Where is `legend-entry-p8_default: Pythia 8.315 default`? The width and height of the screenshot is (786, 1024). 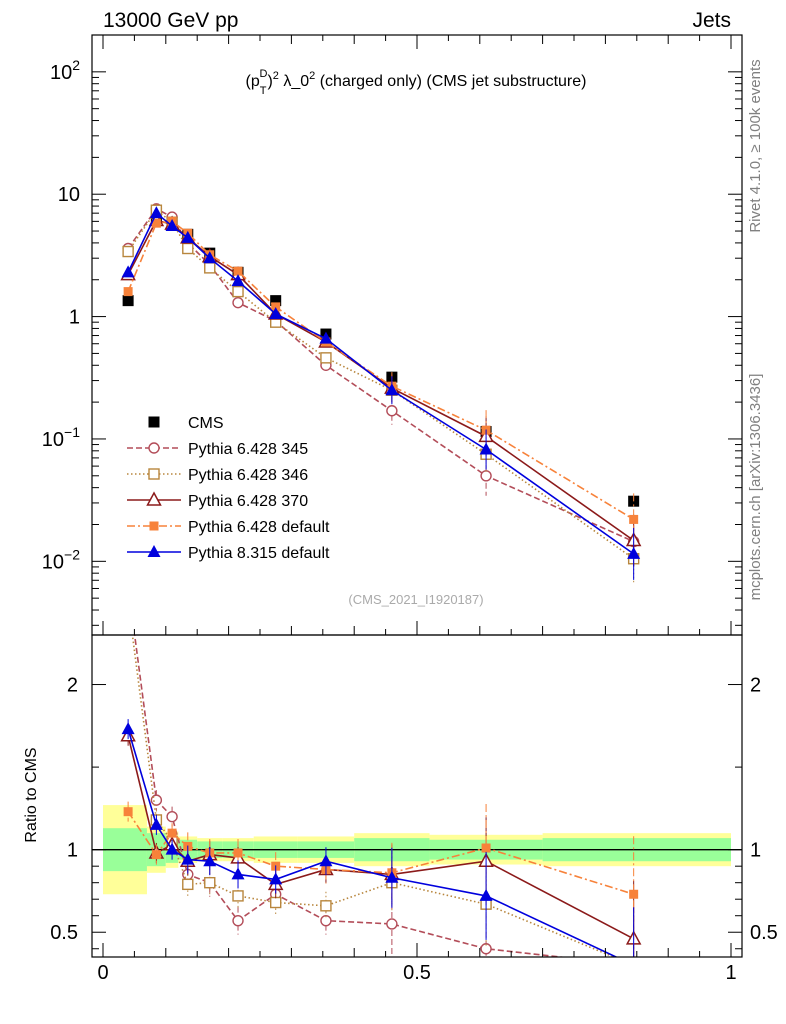 legend-entry-p8_default: Pythia 8.315 default is located at coordinates (228, 553).